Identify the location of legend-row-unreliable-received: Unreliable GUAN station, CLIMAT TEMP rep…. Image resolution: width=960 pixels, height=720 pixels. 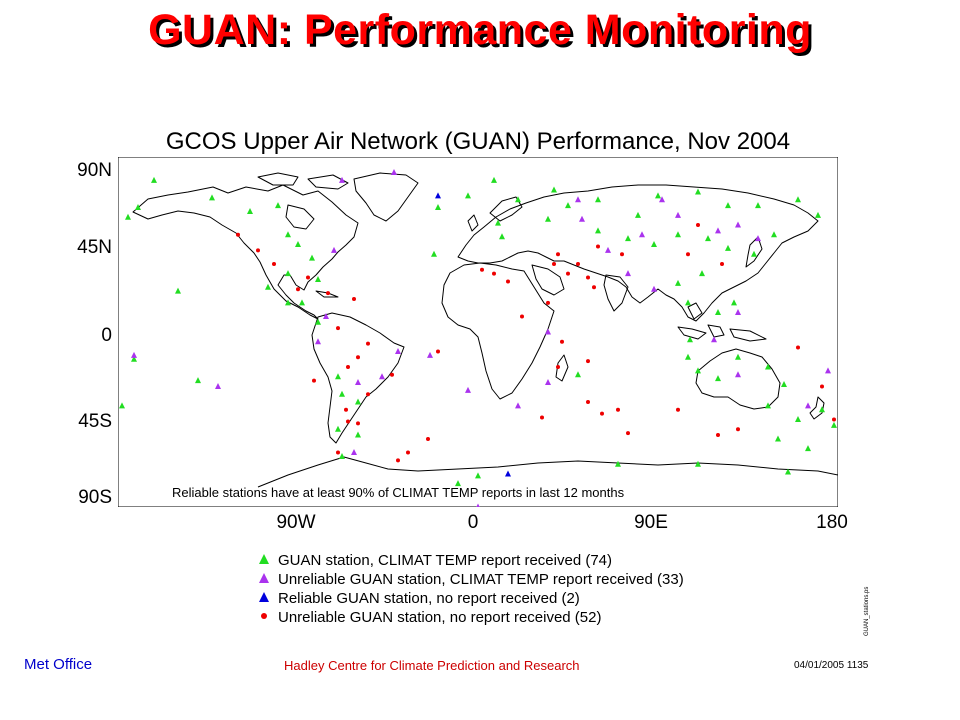
(471, 579).